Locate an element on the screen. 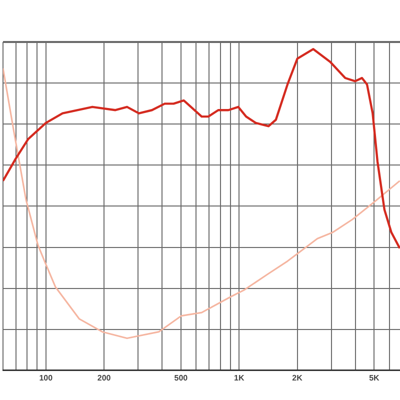 The height and width of the screenshot is (400, 400). x-tick-label: 200 is located at coordinates (104, 377).